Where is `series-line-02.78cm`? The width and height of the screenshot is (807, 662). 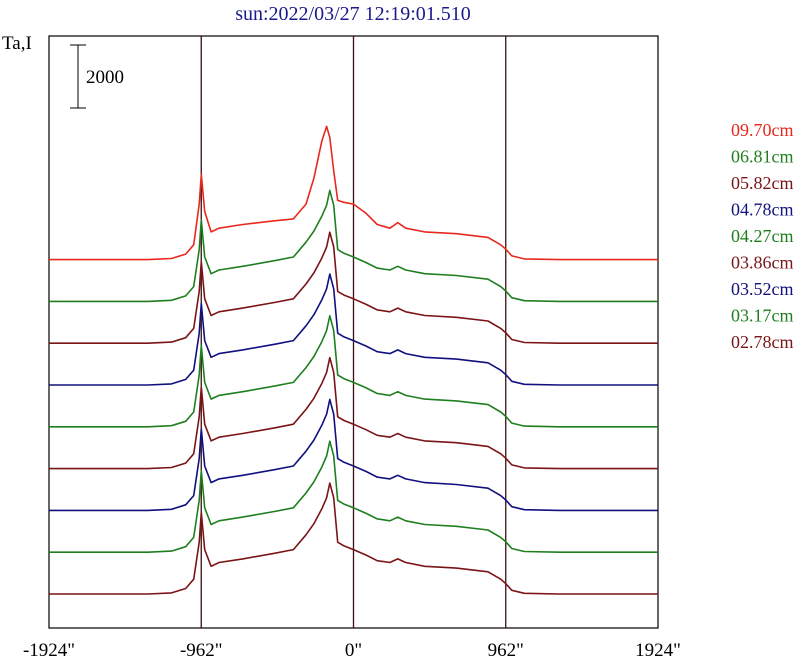
series-line-02.78cm is located at coordinates (353, 538).